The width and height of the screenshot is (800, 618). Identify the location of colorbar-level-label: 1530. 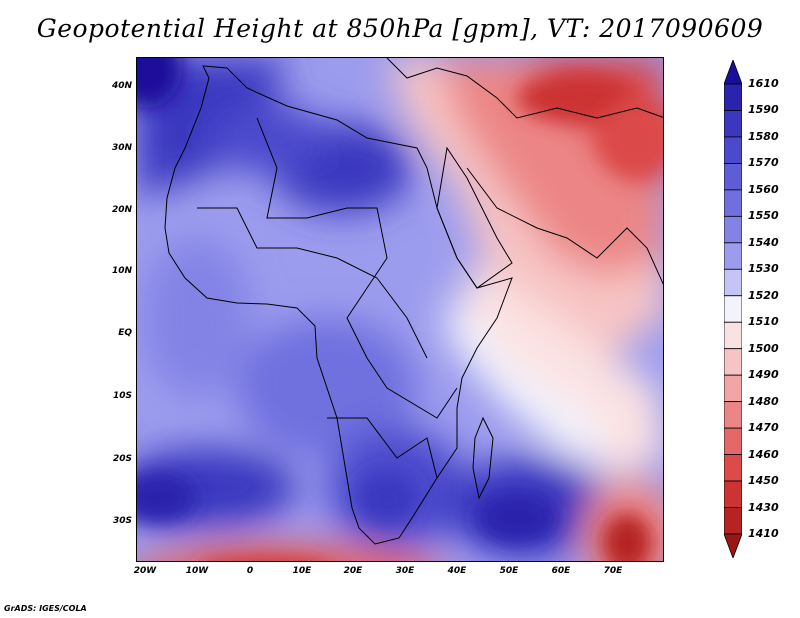
(763, 269).